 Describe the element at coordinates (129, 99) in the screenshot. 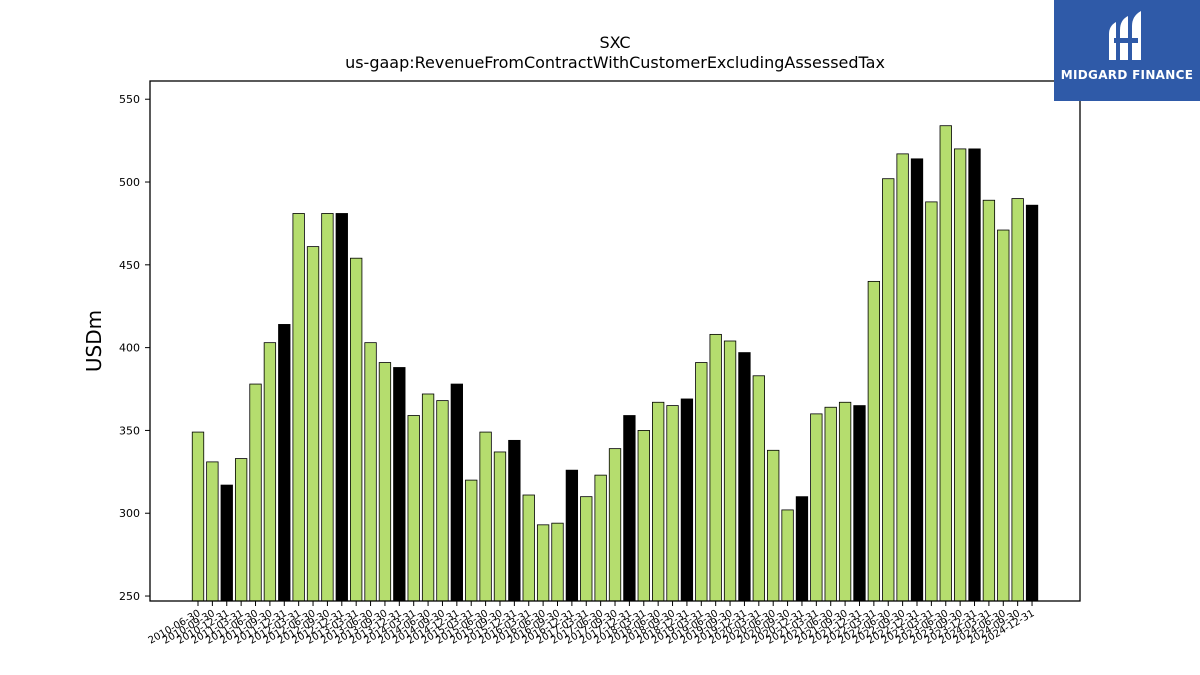

I see `y-tick-label: 550` at that location.